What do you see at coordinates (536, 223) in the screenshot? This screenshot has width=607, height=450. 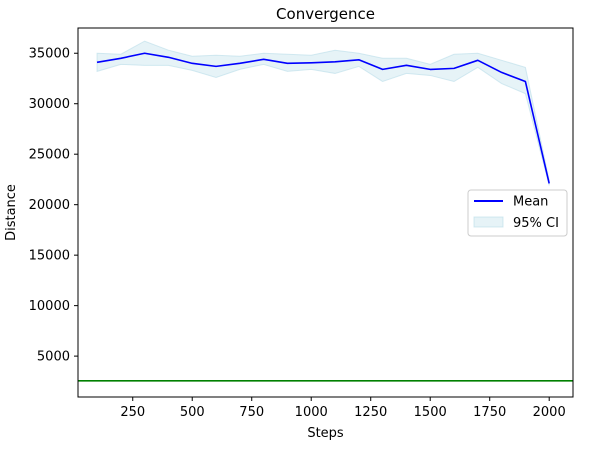 I see `legend-ci-label: 95% CI` at bounding box center [536, 223].